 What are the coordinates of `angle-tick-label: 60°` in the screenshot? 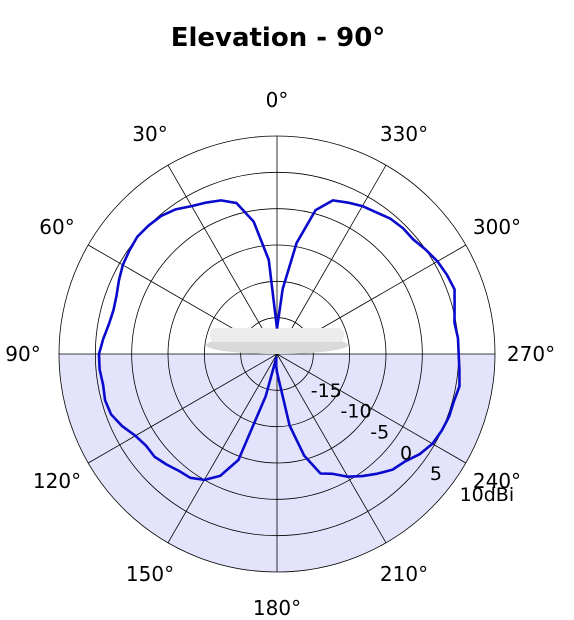 It's located at (56, 227).